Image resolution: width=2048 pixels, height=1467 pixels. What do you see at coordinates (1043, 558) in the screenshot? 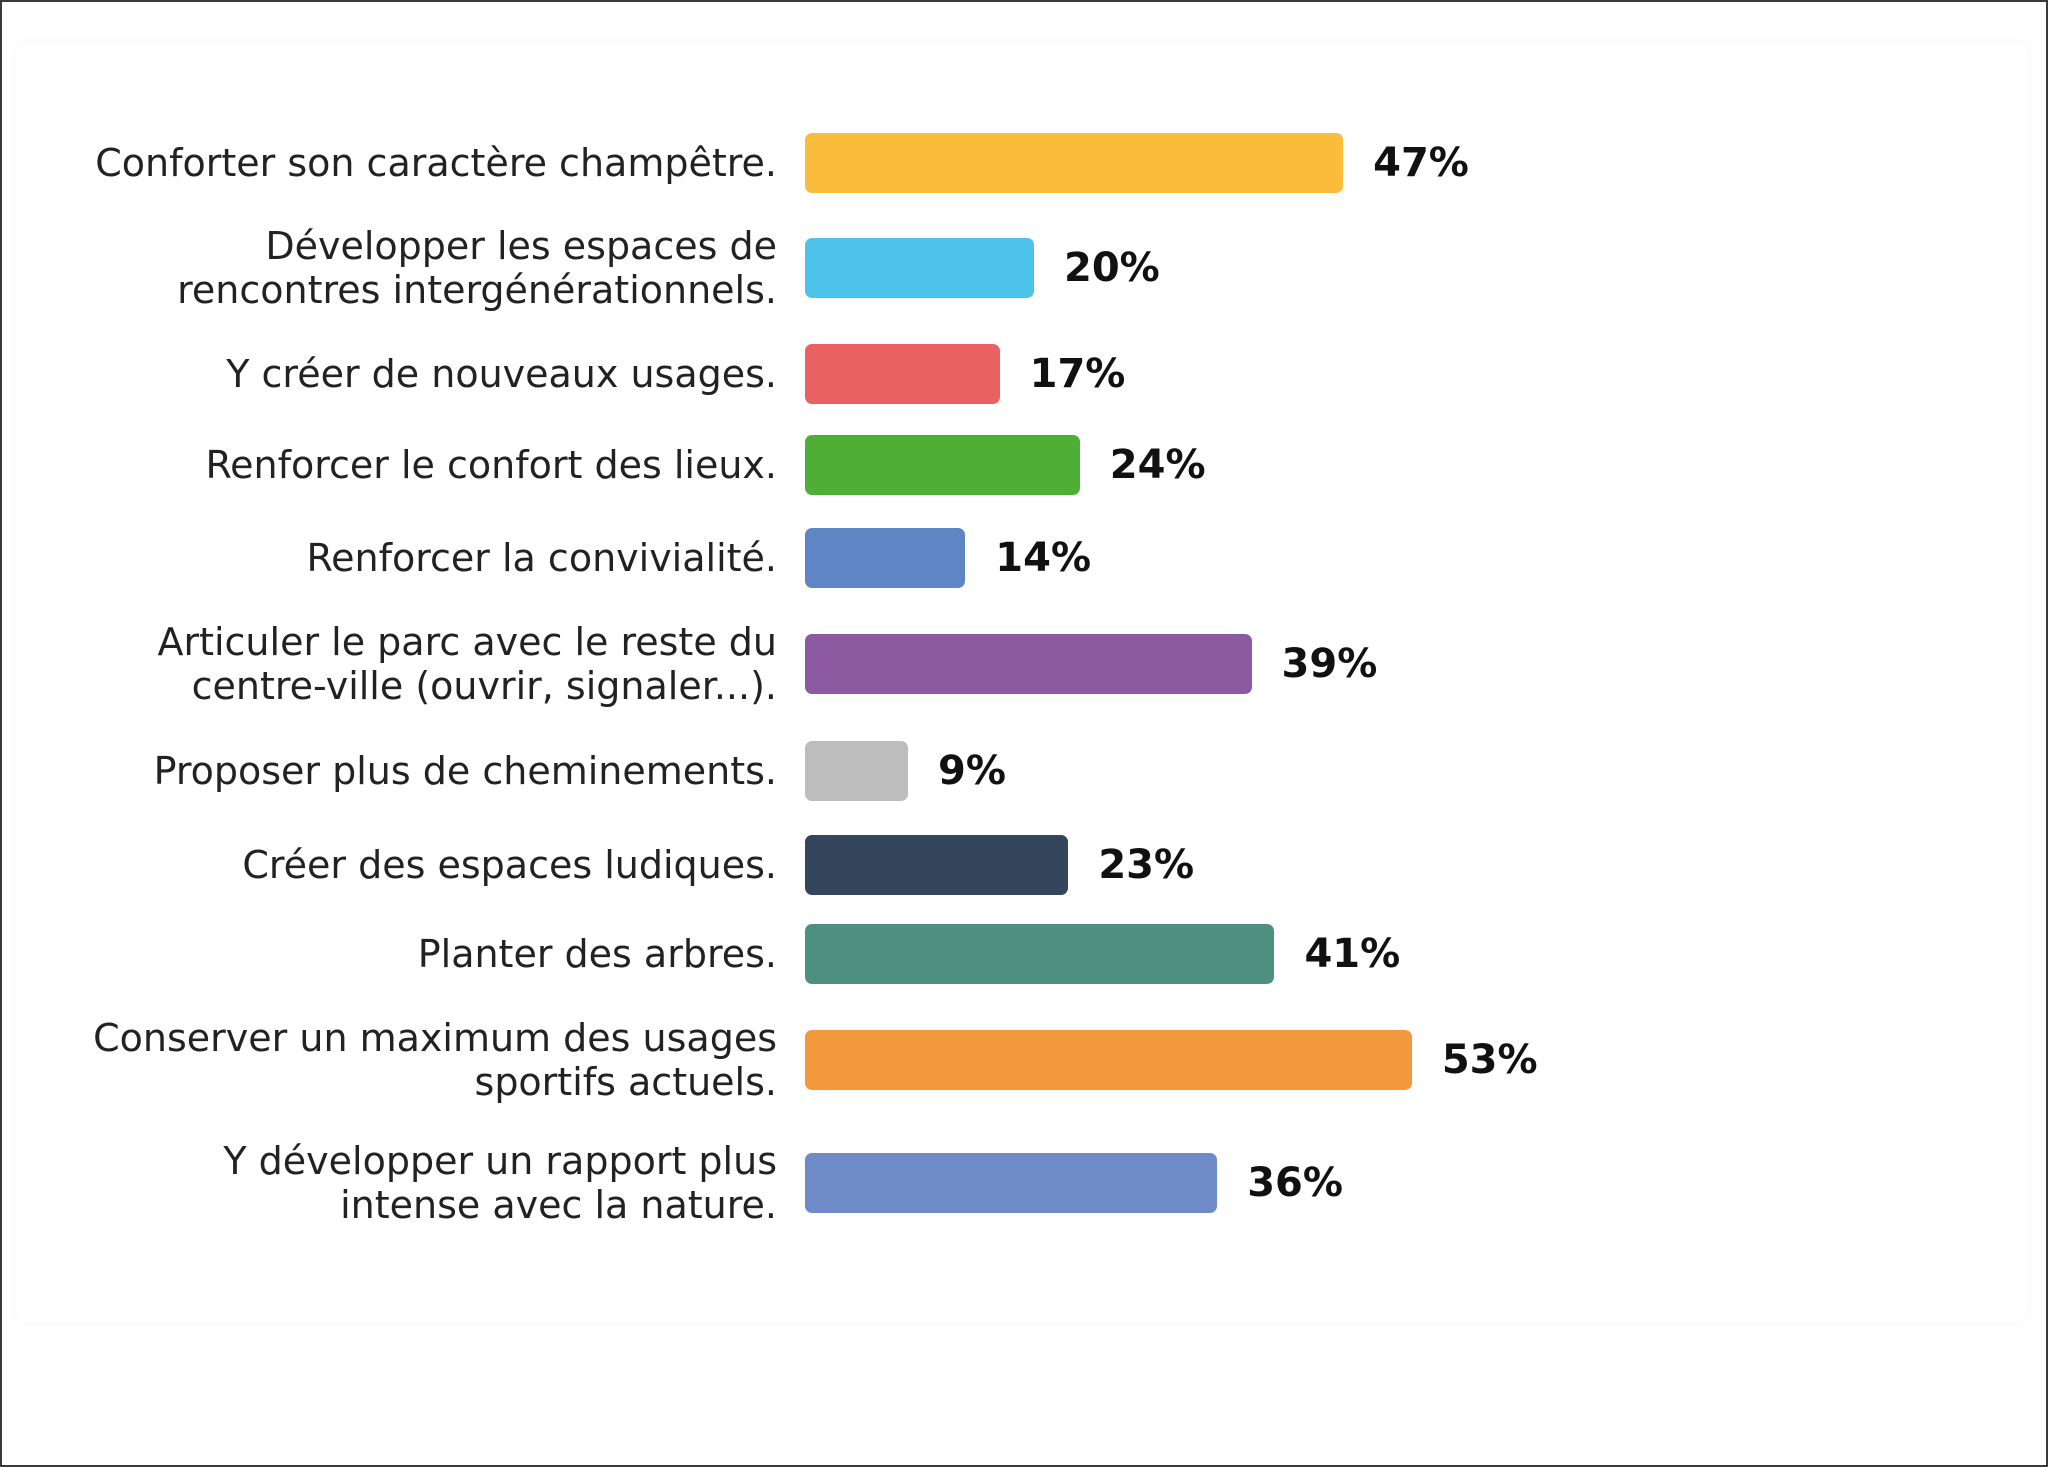
I see `value-label: 14%` at bounding box center [1043, 558].